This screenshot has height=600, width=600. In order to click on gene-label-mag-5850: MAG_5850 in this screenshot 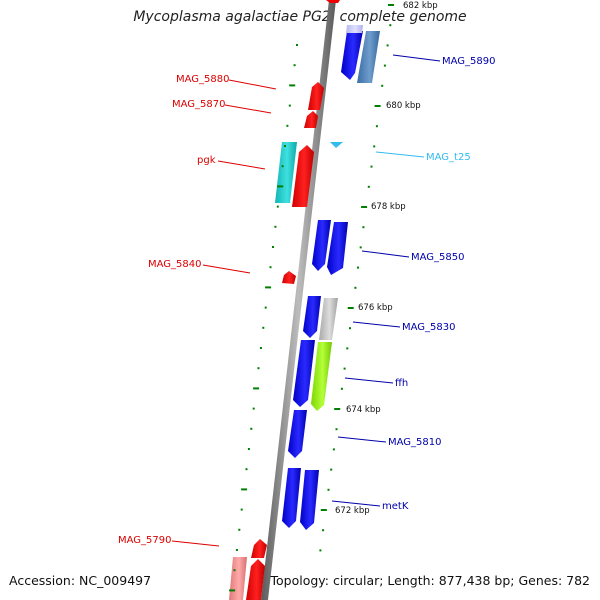, I will do `click(438, 257)`.